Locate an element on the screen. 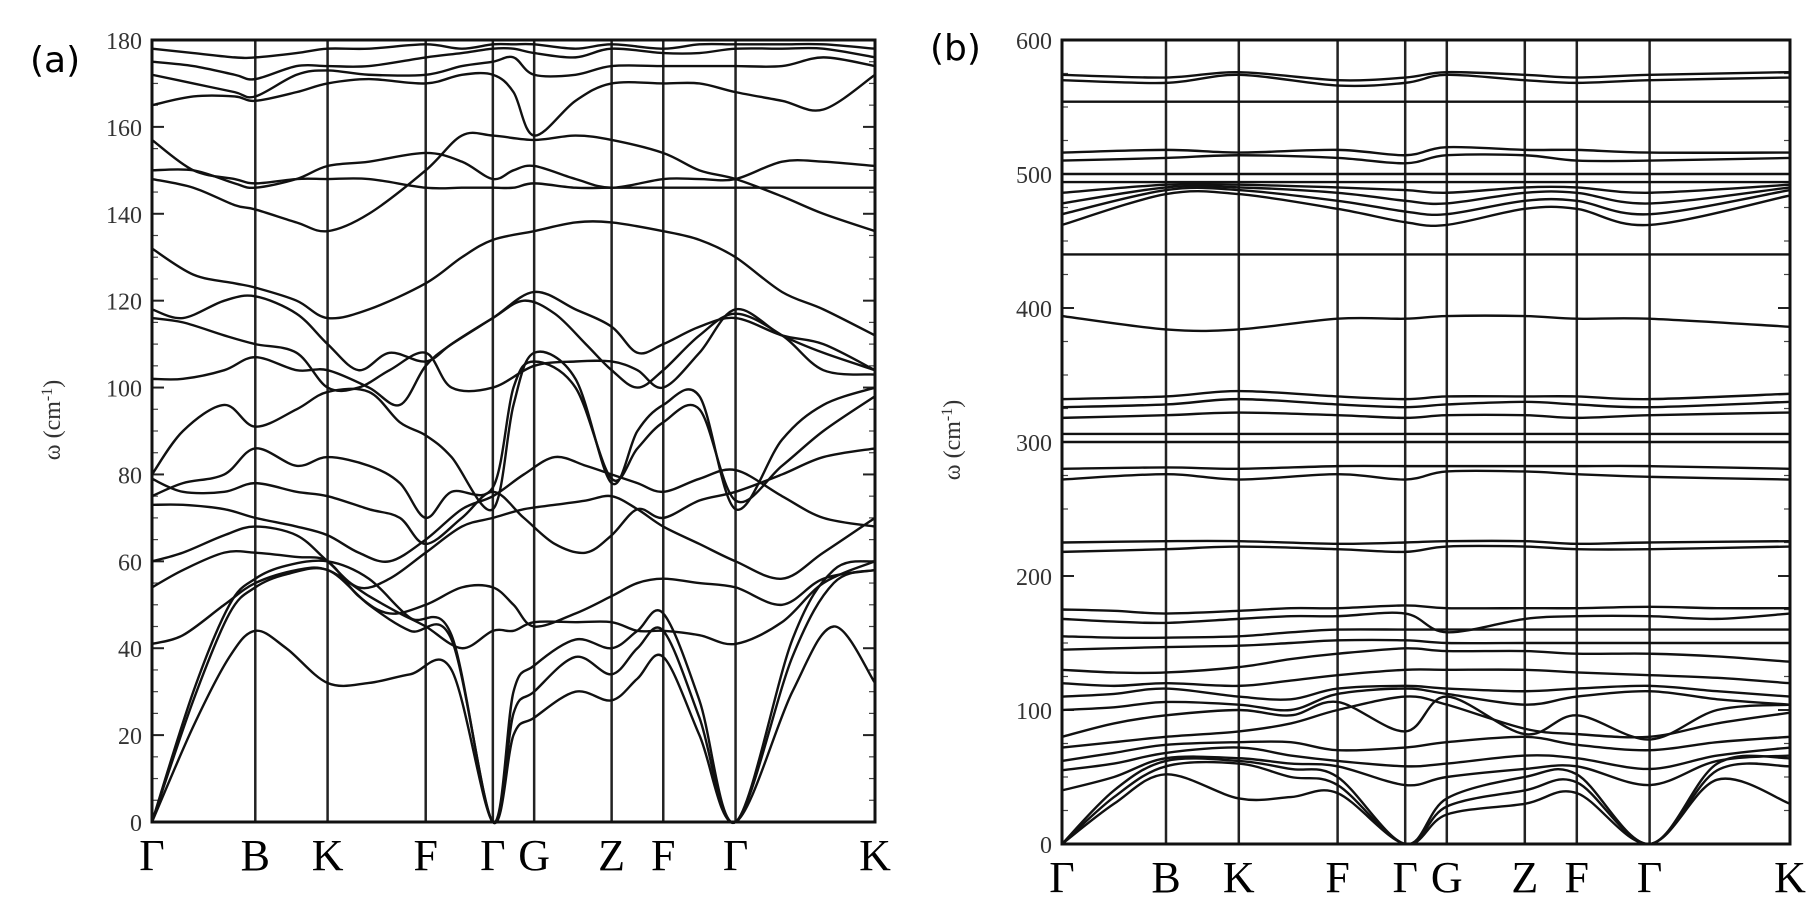 The width and height of the screenshot is (1820, 913). panel-b-x-path-label: B is located at coordinates (1165, 877).